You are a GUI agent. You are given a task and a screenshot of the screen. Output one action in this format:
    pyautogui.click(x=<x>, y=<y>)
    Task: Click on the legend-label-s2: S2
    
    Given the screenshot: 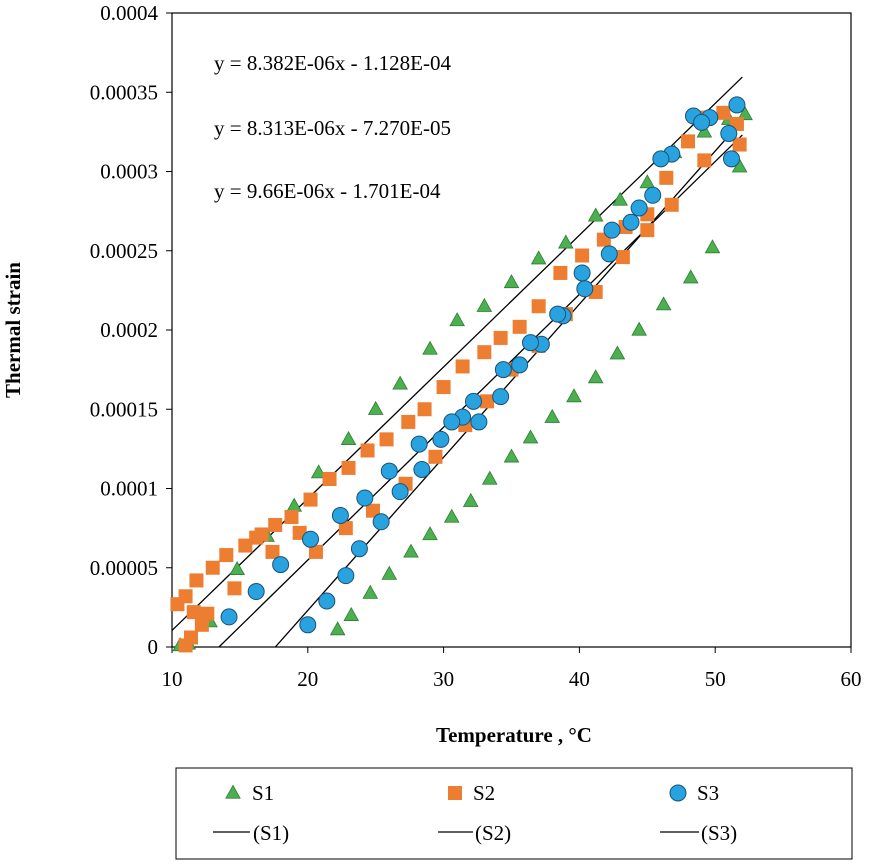 What is the action you would take?
    pyautogui.click(x=484, y=793)
    